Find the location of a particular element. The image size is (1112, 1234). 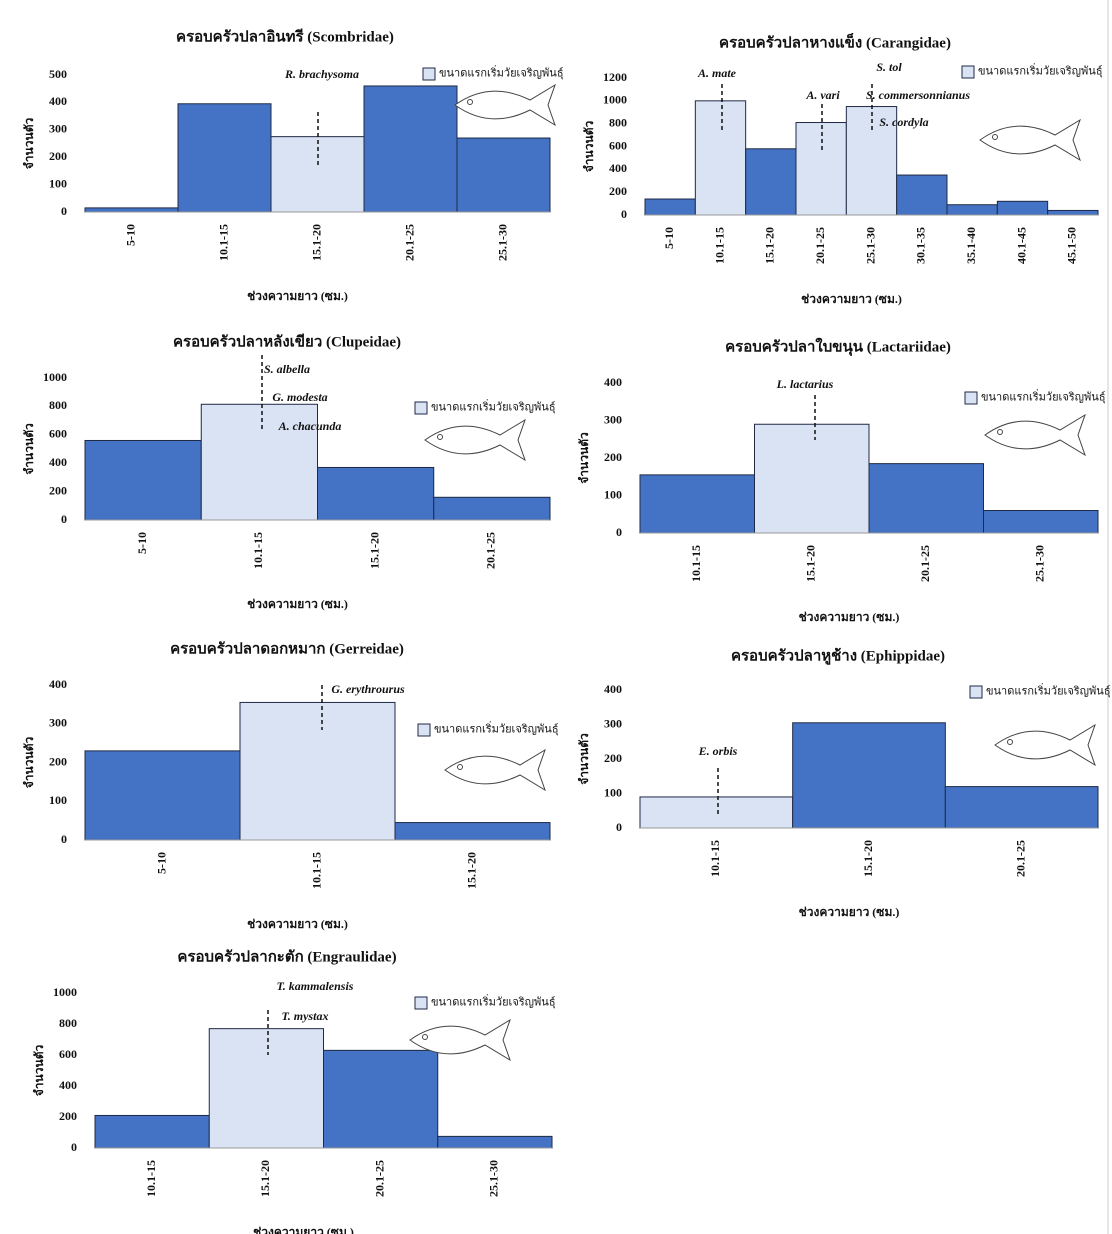

chart-title: ครอบครัวปลาใบขนุน (Lactariidae) is located at coordinates (838, 346).